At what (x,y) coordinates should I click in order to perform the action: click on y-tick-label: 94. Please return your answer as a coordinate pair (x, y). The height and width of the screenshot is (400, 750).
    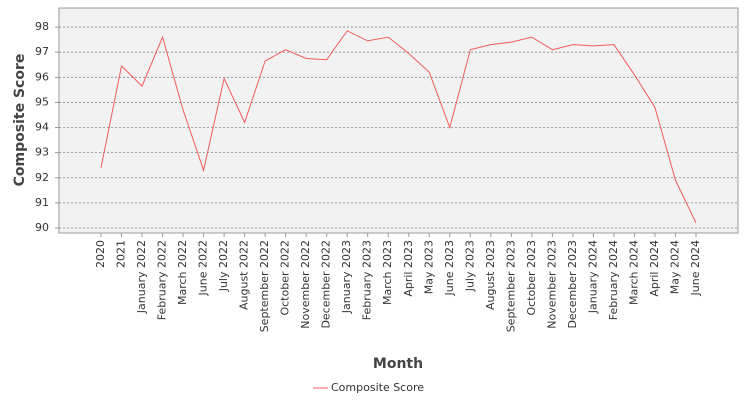
    Looking at the image, I should click on (42, 127).